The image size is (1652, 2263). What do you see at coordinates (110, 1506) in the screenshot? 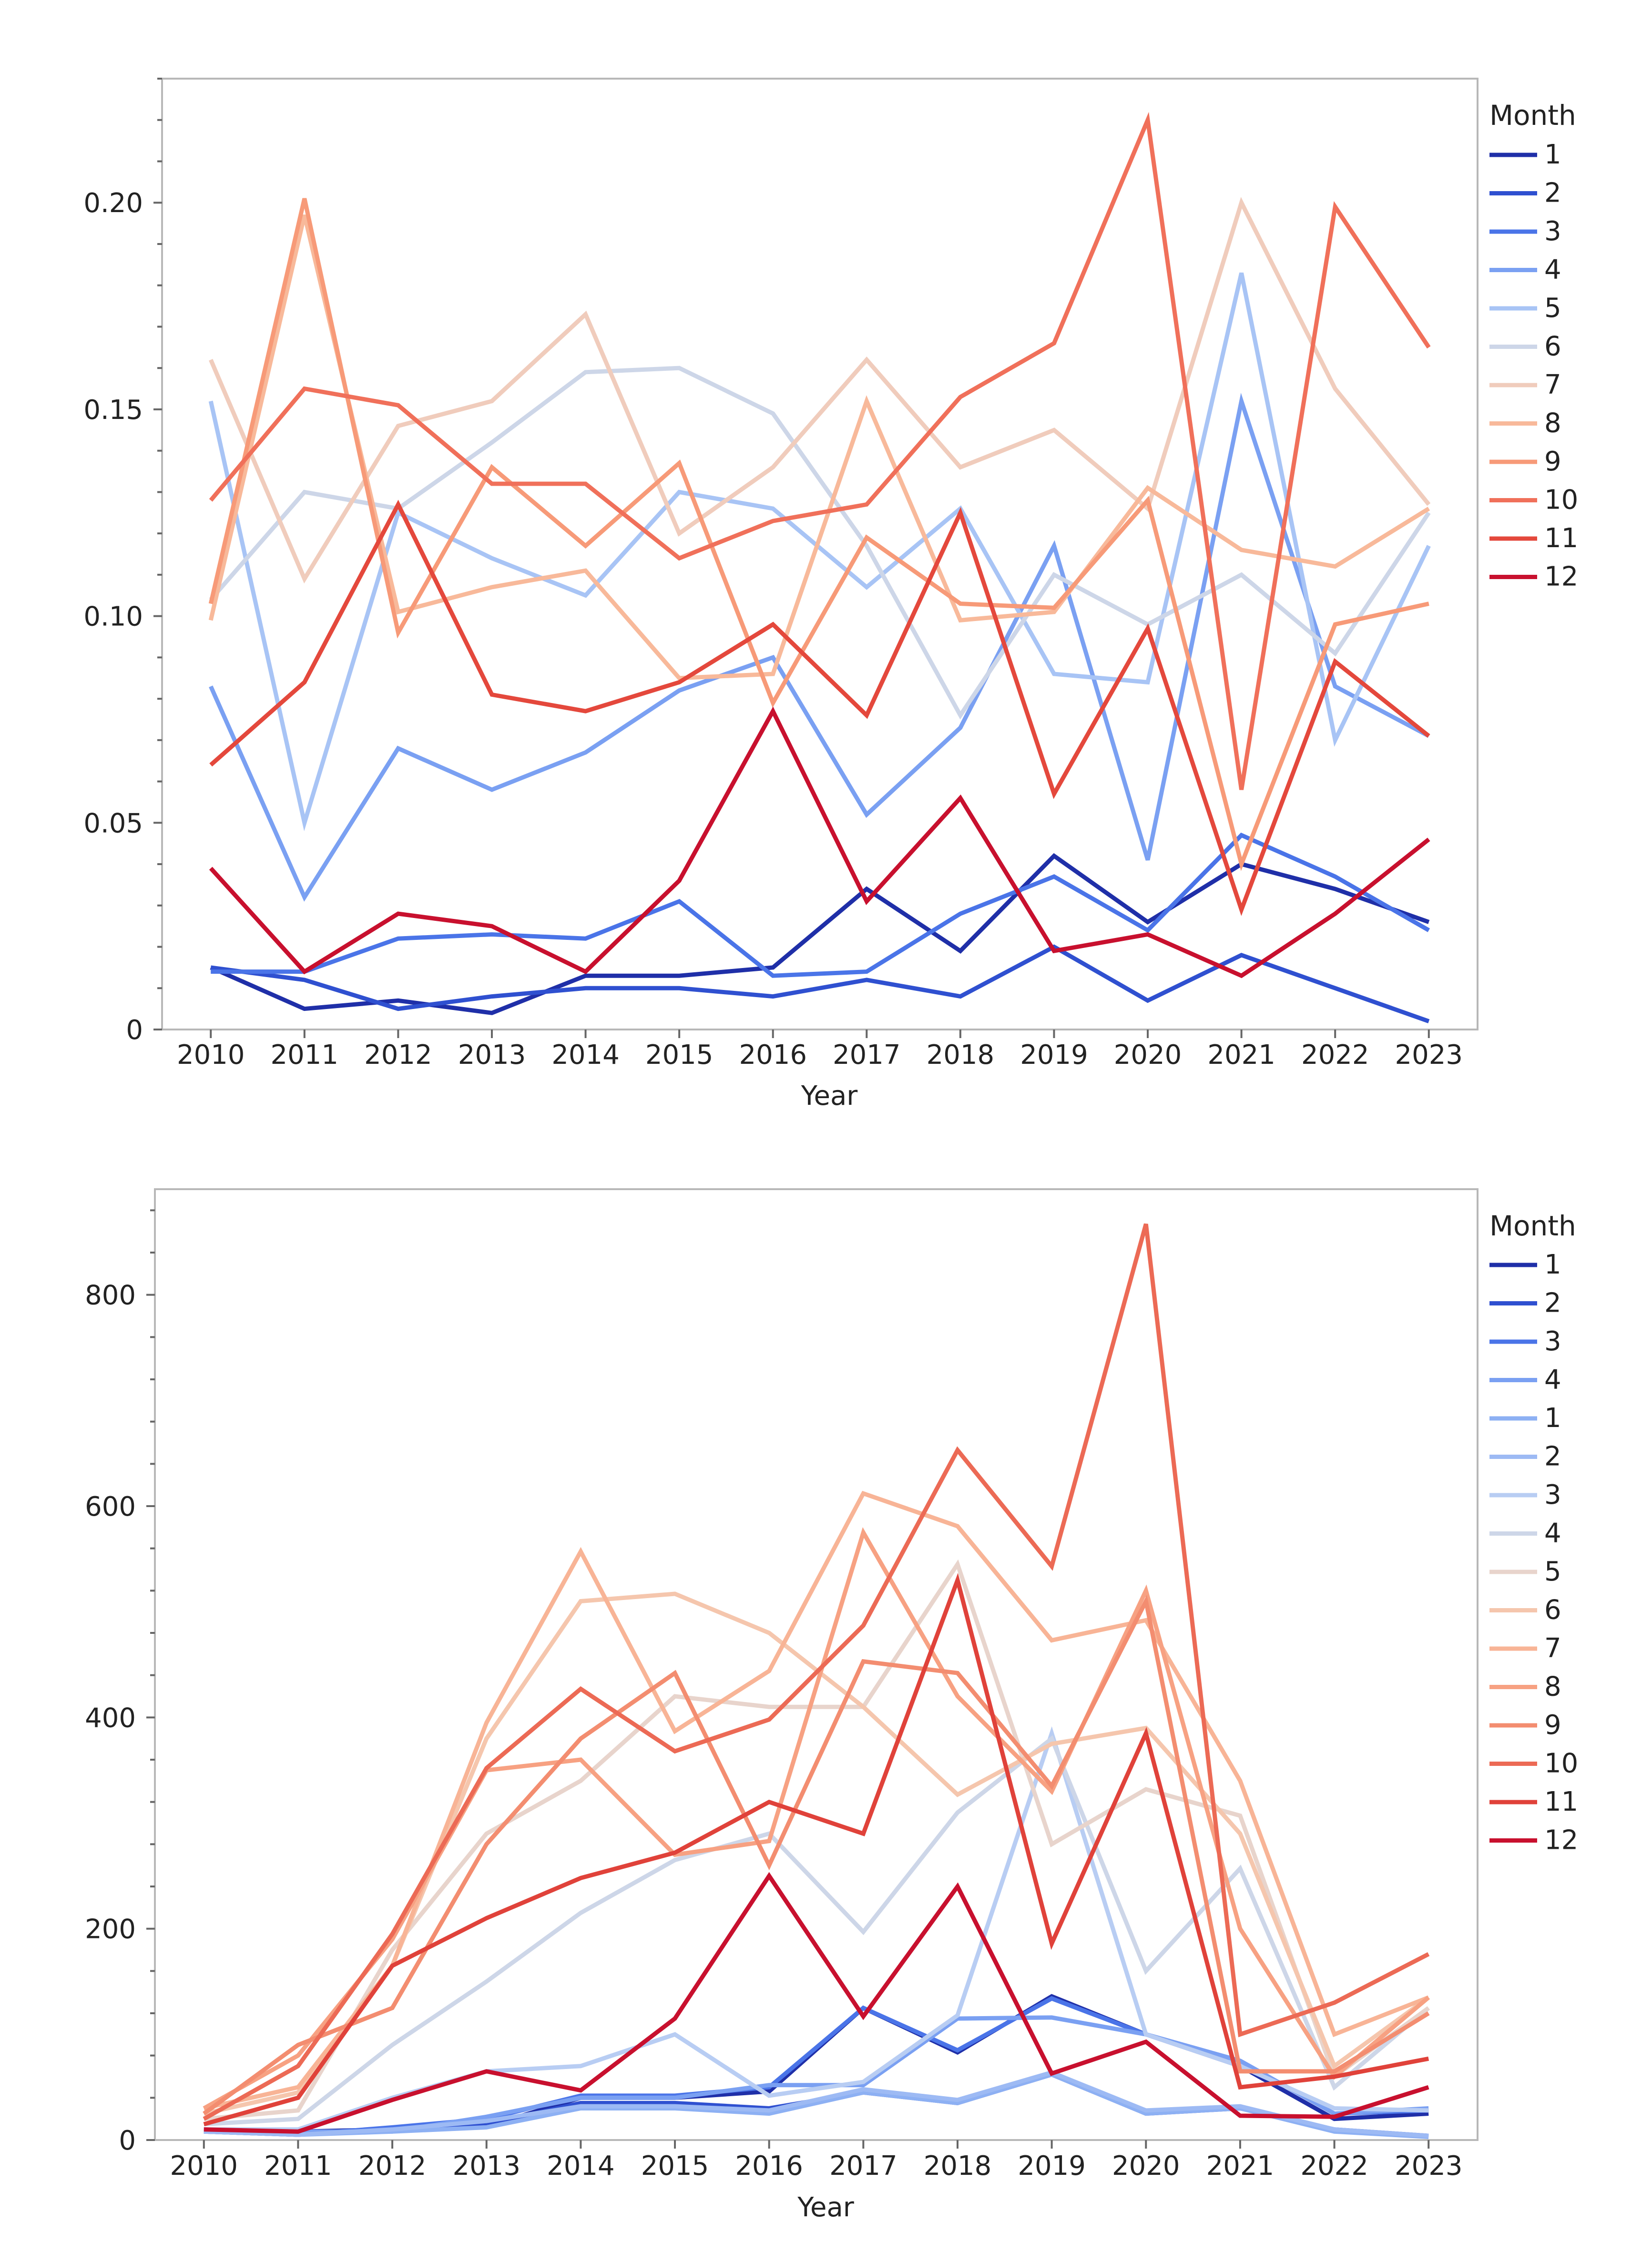
I see `y-tick-label: 600` at bounding box center [110, 1506].